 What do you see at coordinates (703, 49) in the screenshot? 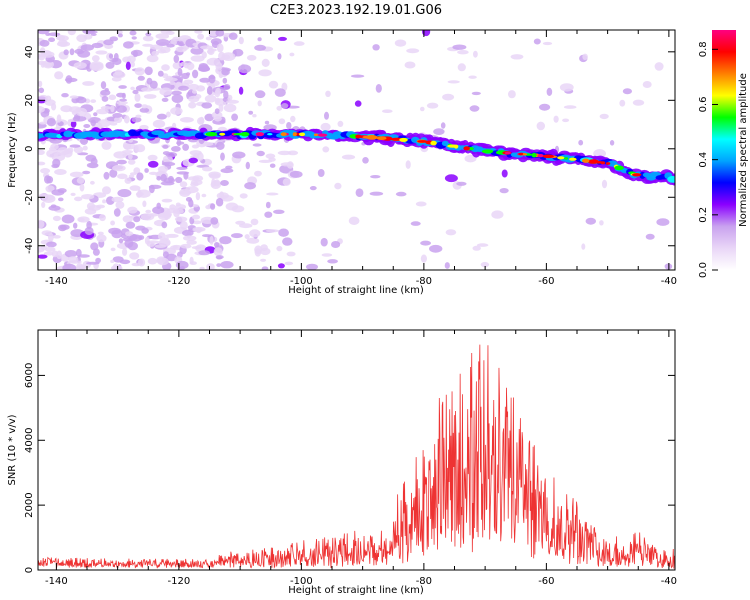
I see `colorbar-tick-label: 0.8` at bounding box center [703, 49].